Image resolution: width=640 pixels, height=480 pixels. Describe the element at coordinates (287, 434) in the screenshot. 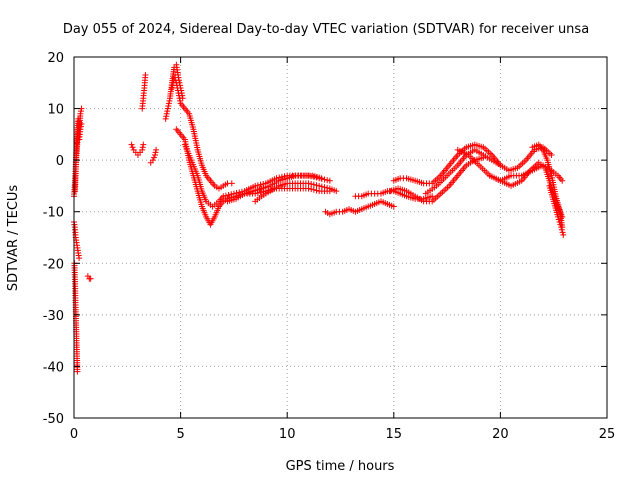

I see `x-tick-label: 10` at that location.